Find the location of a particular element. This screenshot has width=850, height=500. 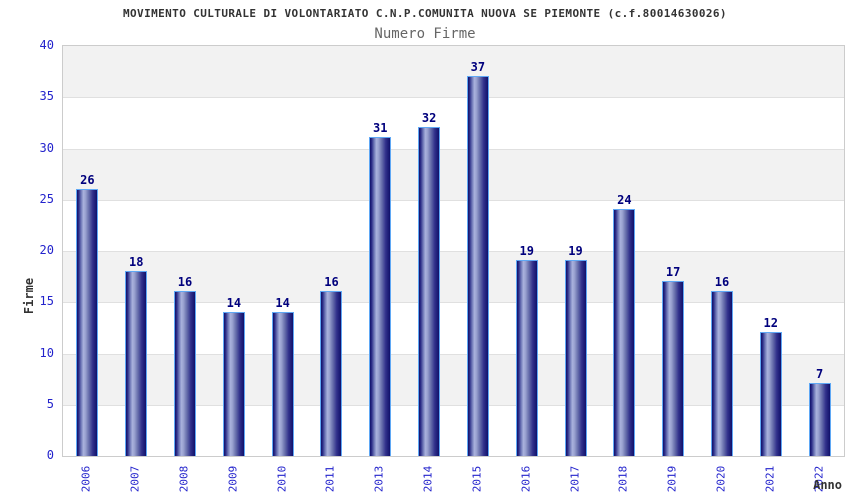

bar-2016 is located at coordinates (526, 358).